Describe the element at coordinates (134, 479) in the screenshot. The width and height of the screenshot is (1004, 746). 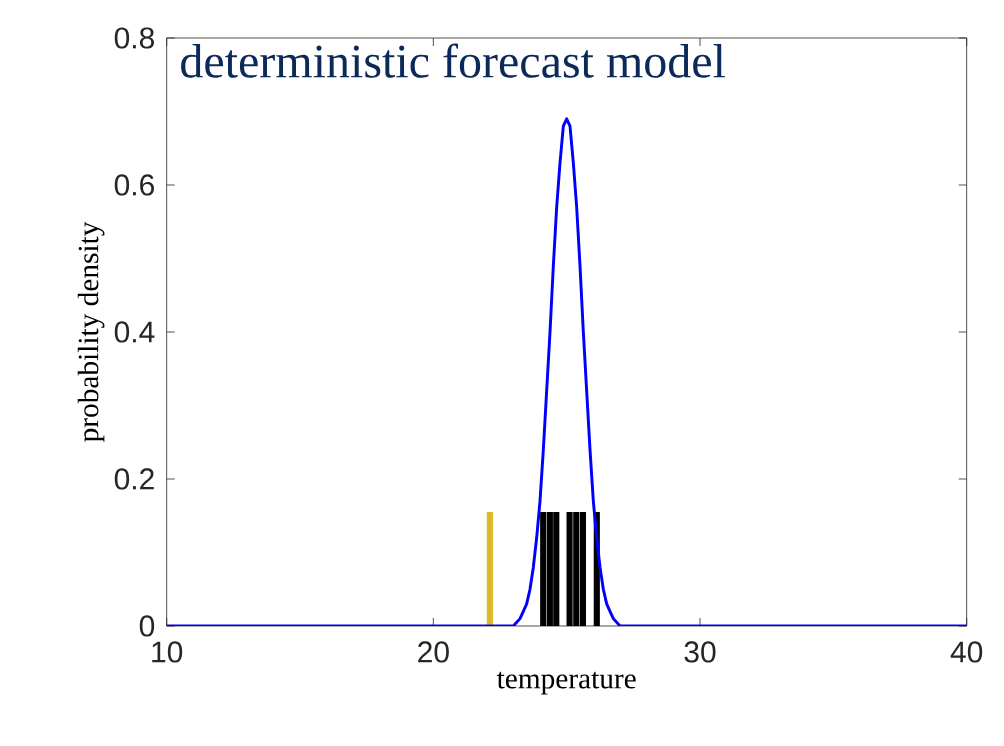
I see `y-tick-label: 0.2` at that location.